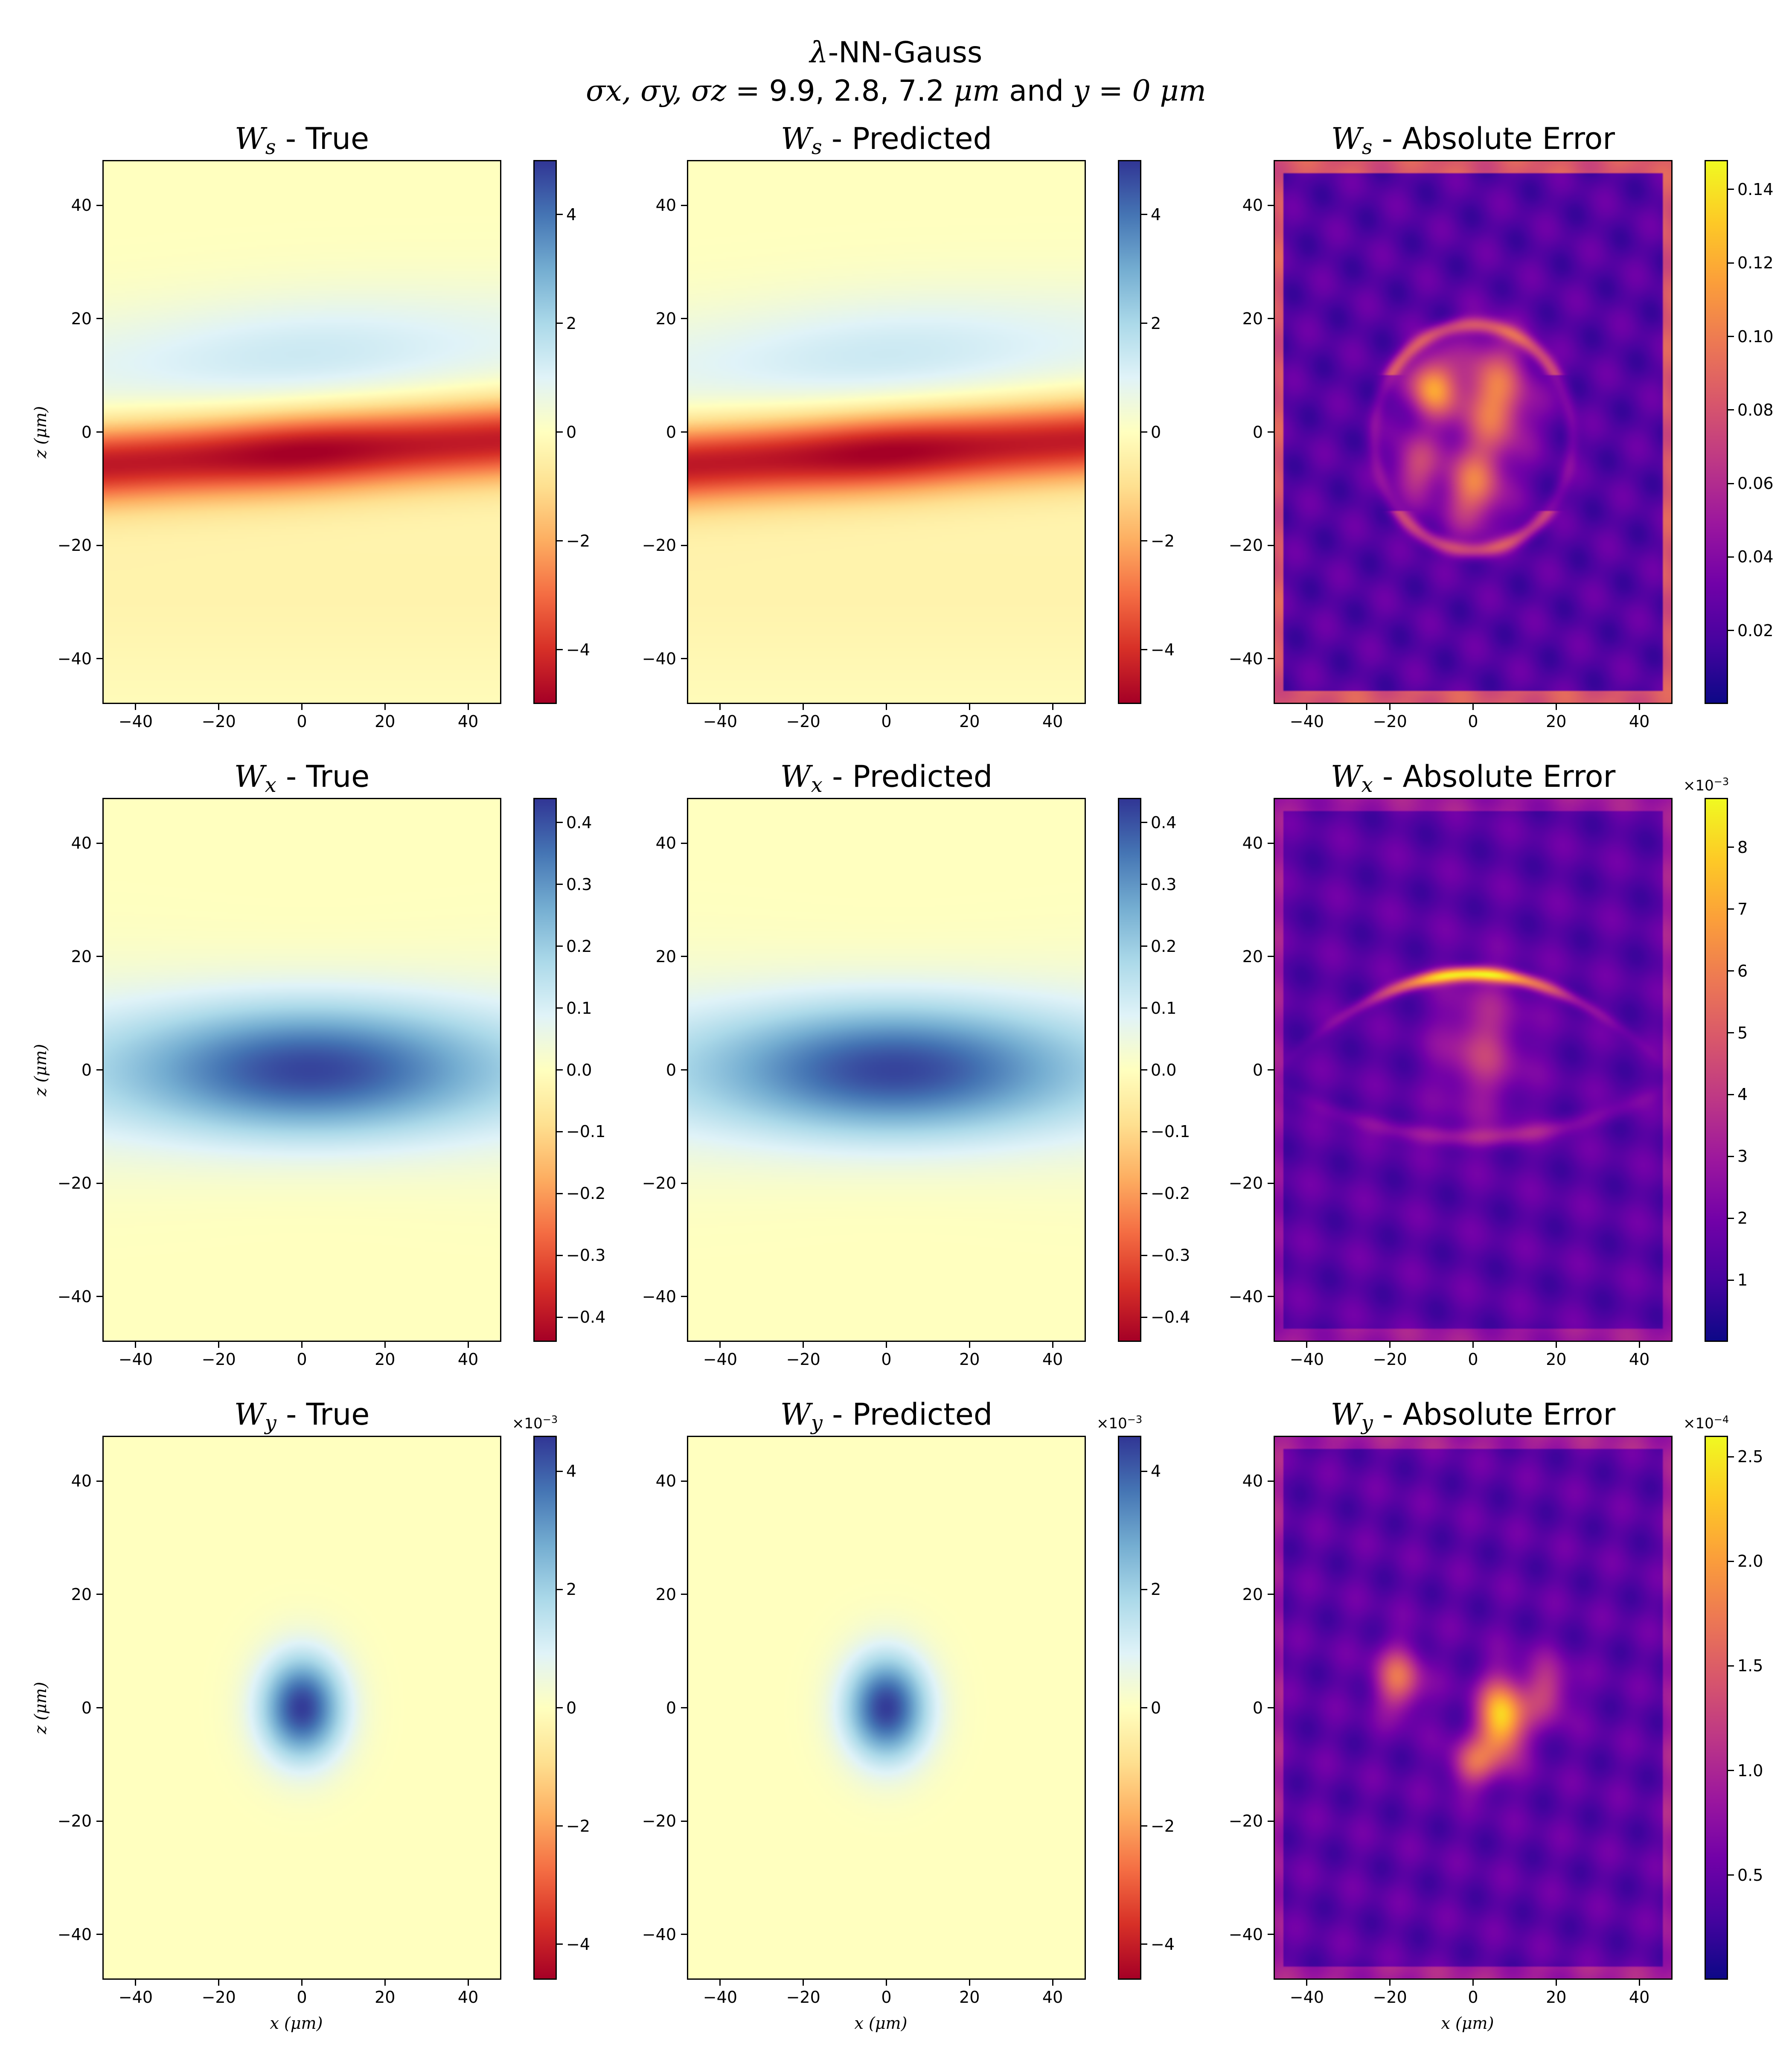  I want to click on panel-2-2-colorbar-tick-label: 2.5, so click(1750, 1456).